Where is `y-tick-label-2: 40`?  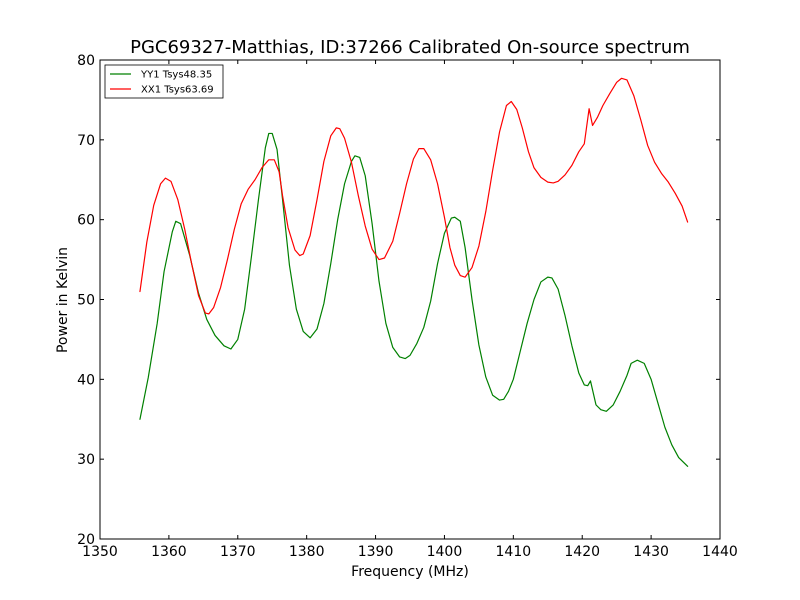
y-tick-label-2: 40 is located at coordinates (86, 380).